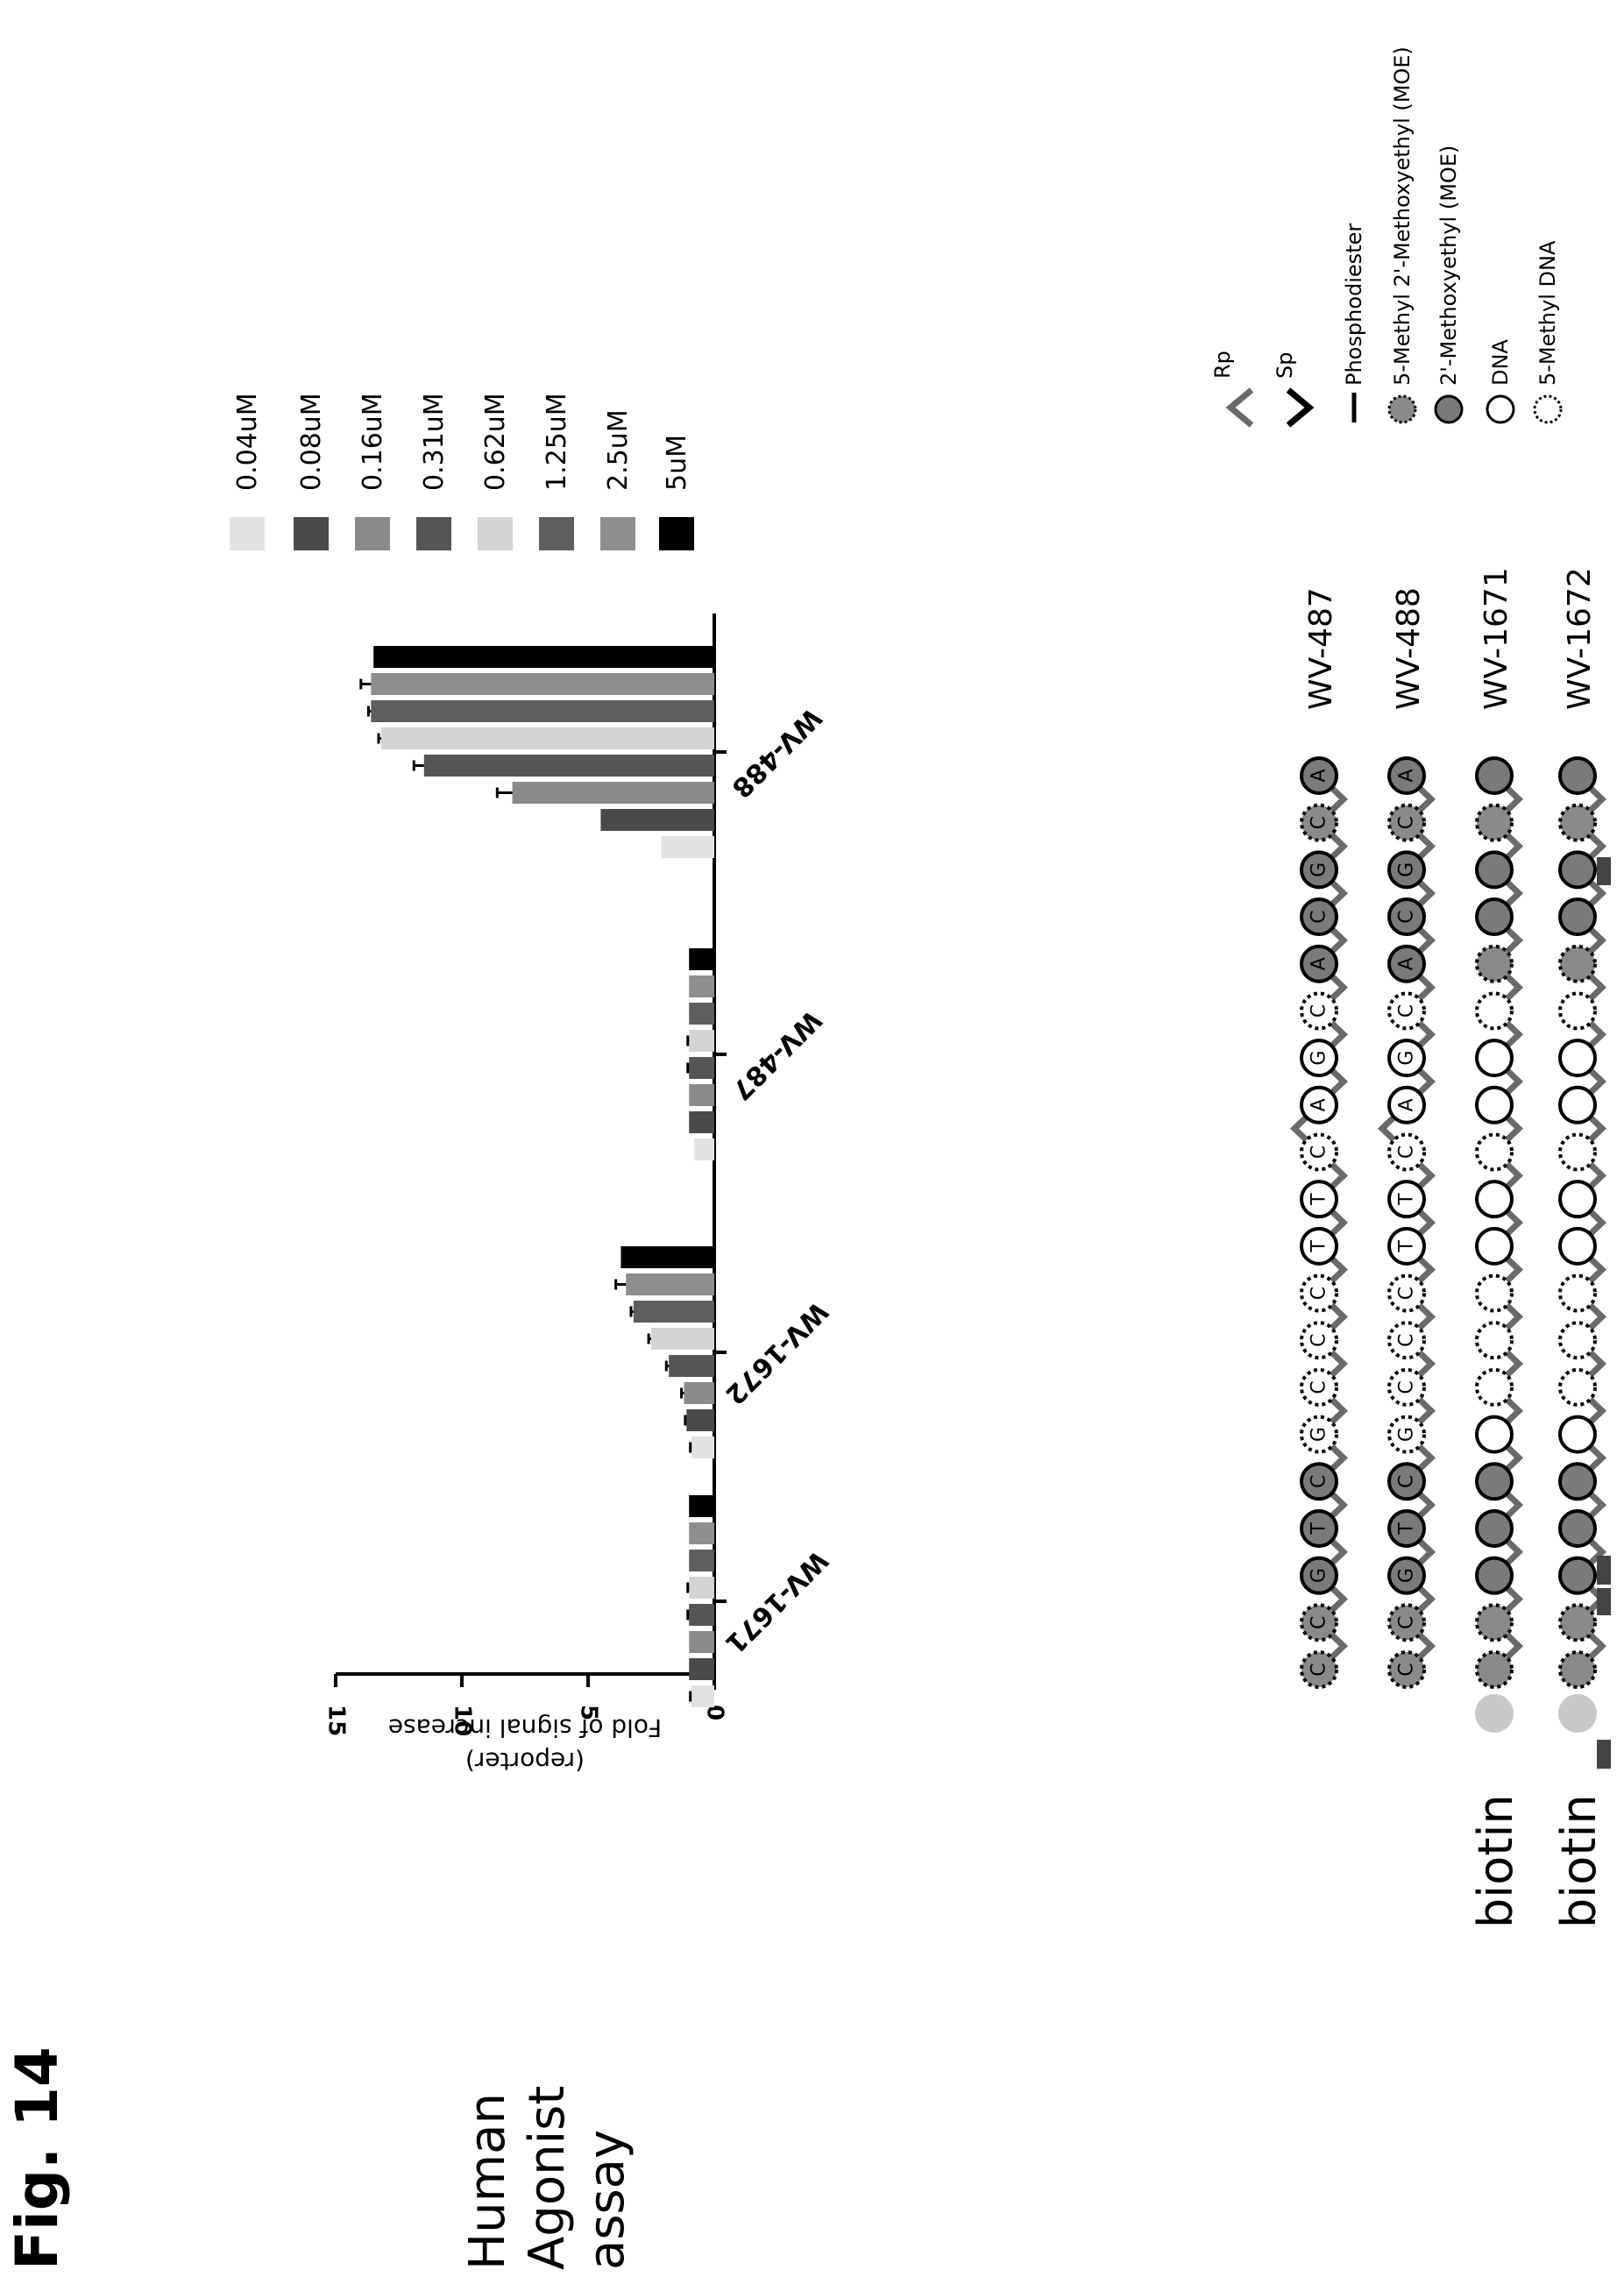  I want to click on legend-label: 0.04uM, so click(247, 442).